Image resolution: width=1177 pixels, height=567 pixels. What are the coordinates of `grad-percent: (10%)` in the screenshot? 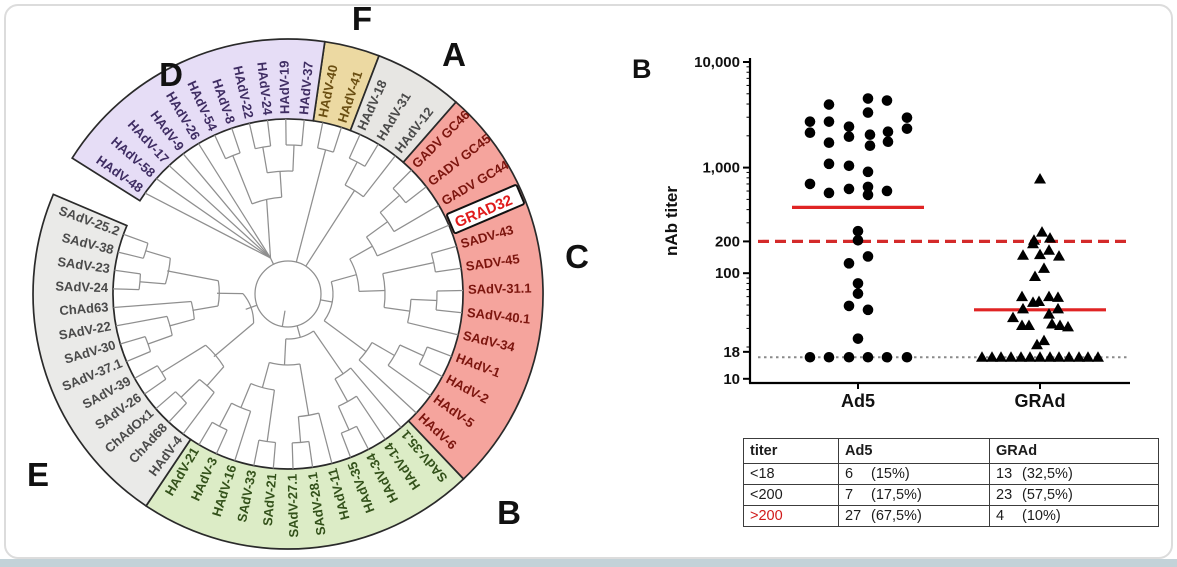 It's located at (1041, 516).